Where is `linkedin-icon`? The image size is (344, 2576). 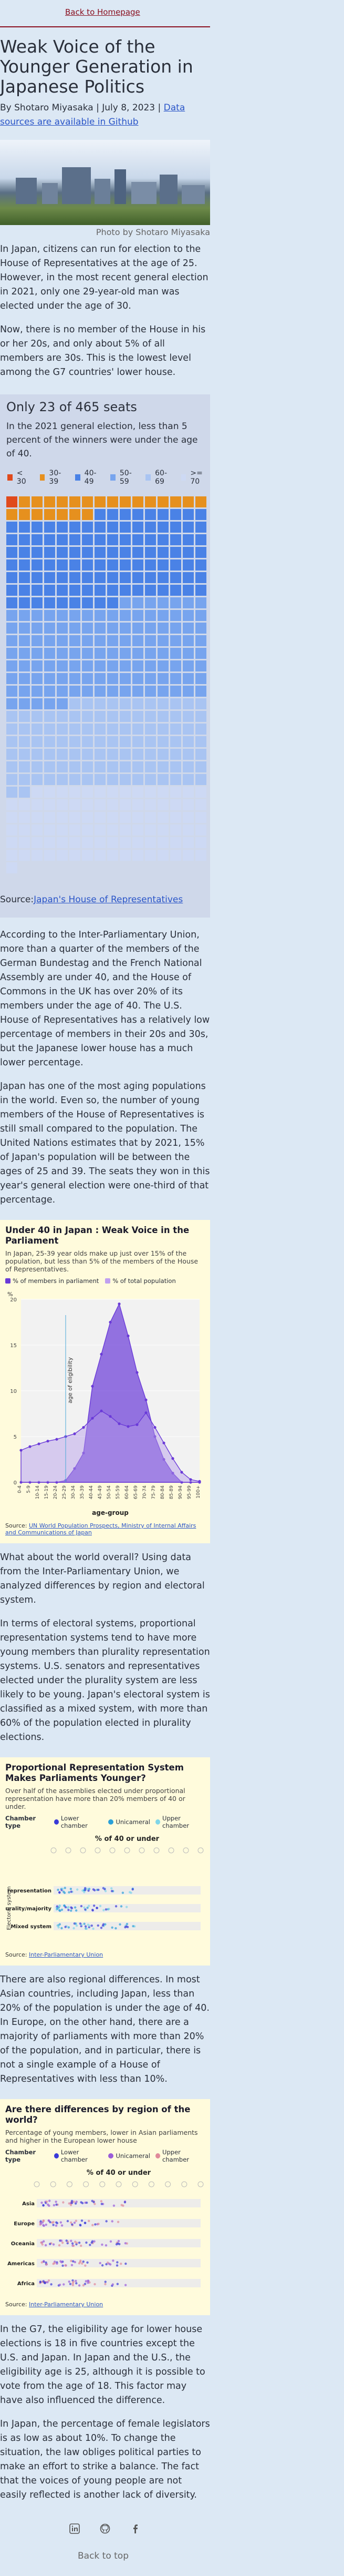 linkedin-icon is located at coordinates (74, 2528).